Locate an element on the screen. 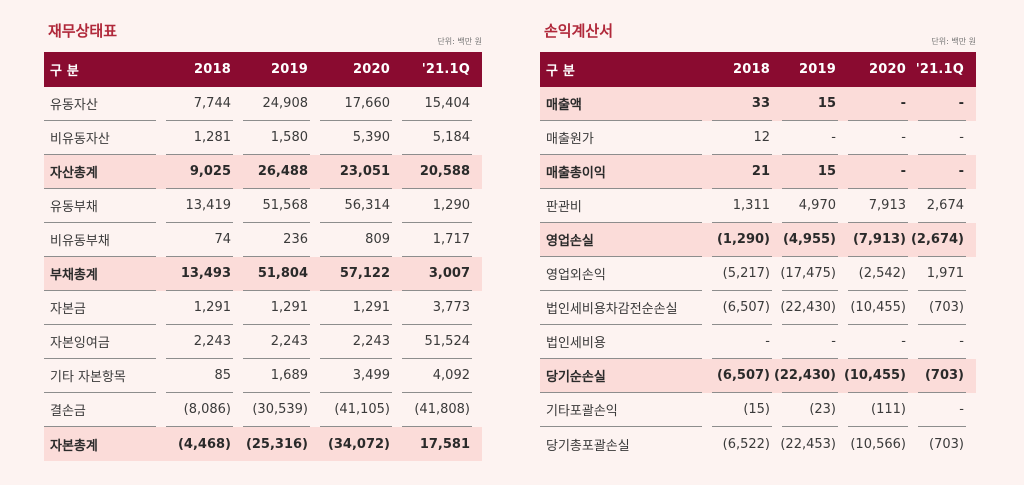 This screenshot has width=1024, height=485. table-row: 결손금 (8,086) (30,539) (41,105) (41,808) is located at coordinates (263, 410).